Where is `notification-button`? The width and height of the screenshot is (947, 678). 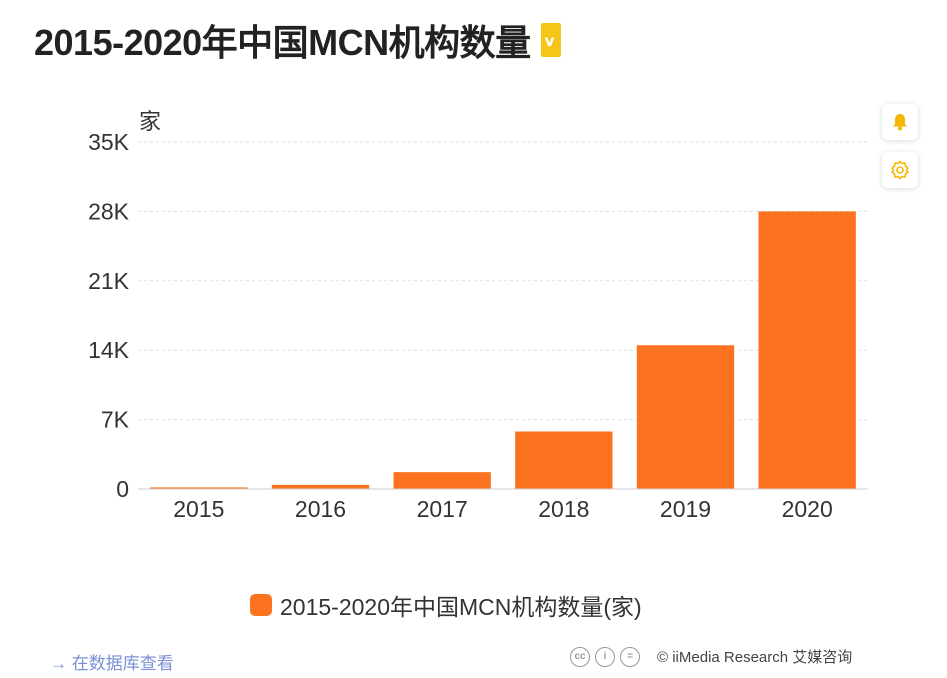 notification-button is located at coordinates (900, 122).